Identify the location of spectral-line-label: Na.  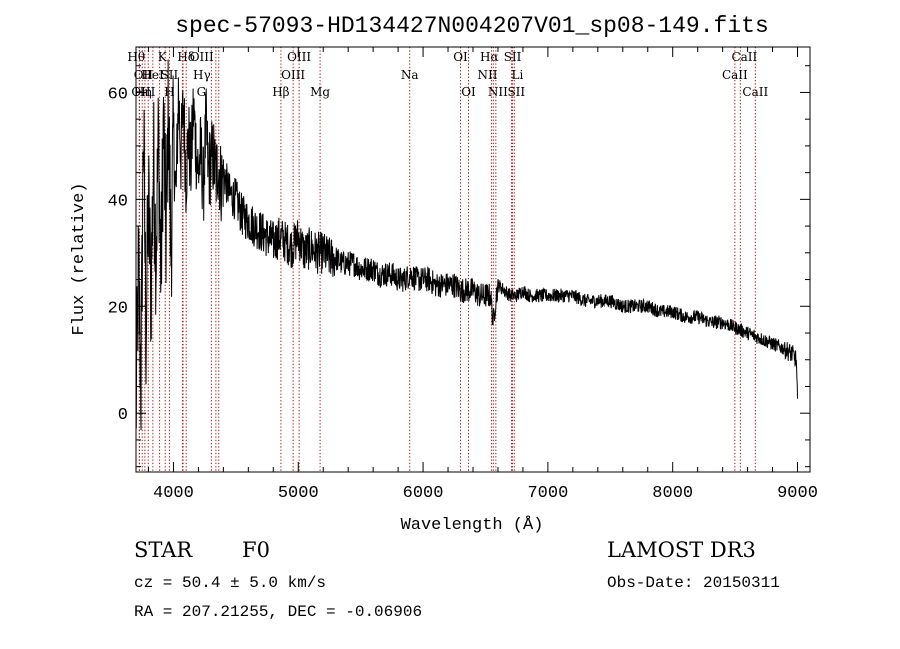
(410, 75).